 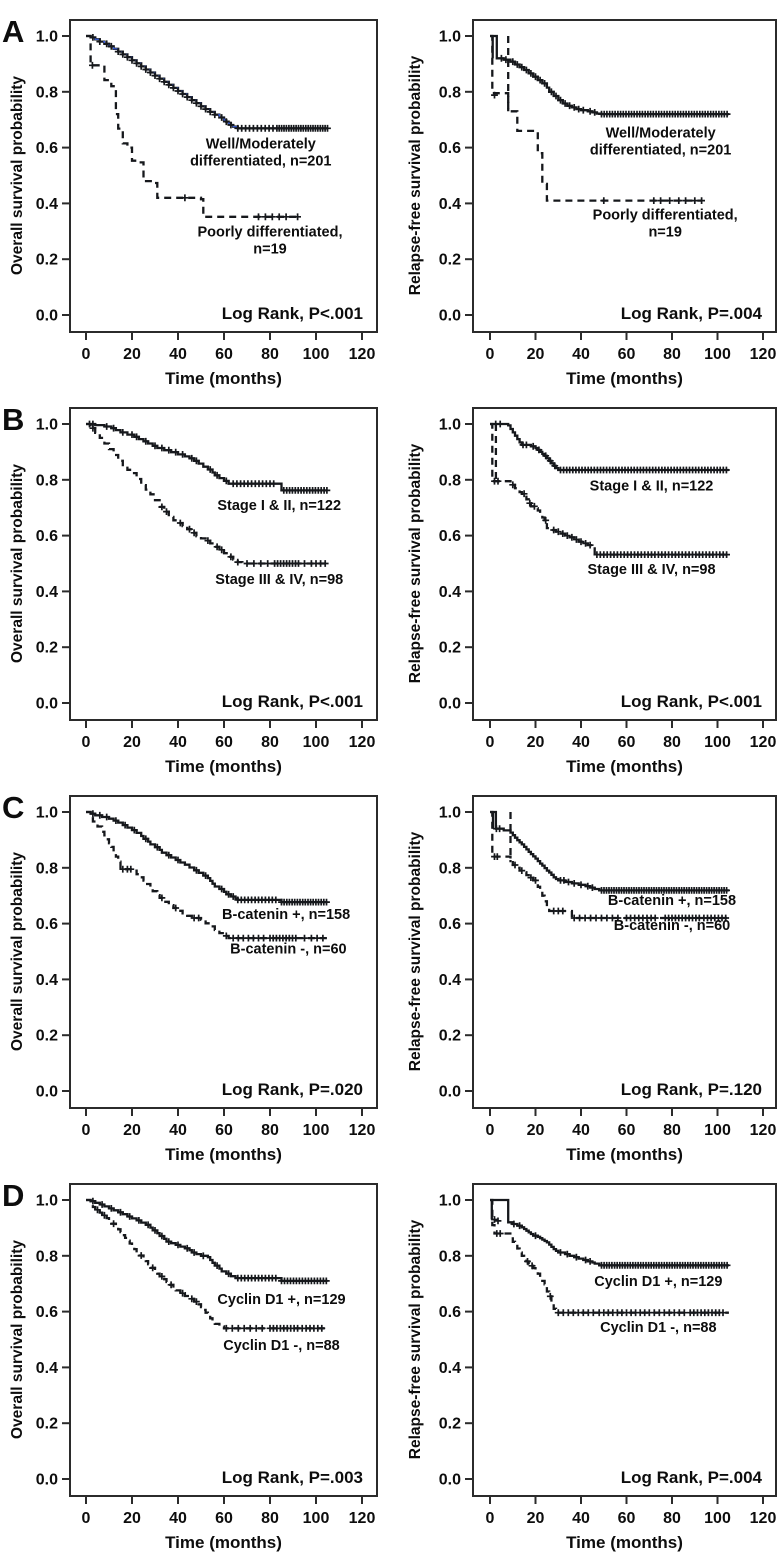 I want to click on x-tick-label: 40, so click(x=581, y=1130).